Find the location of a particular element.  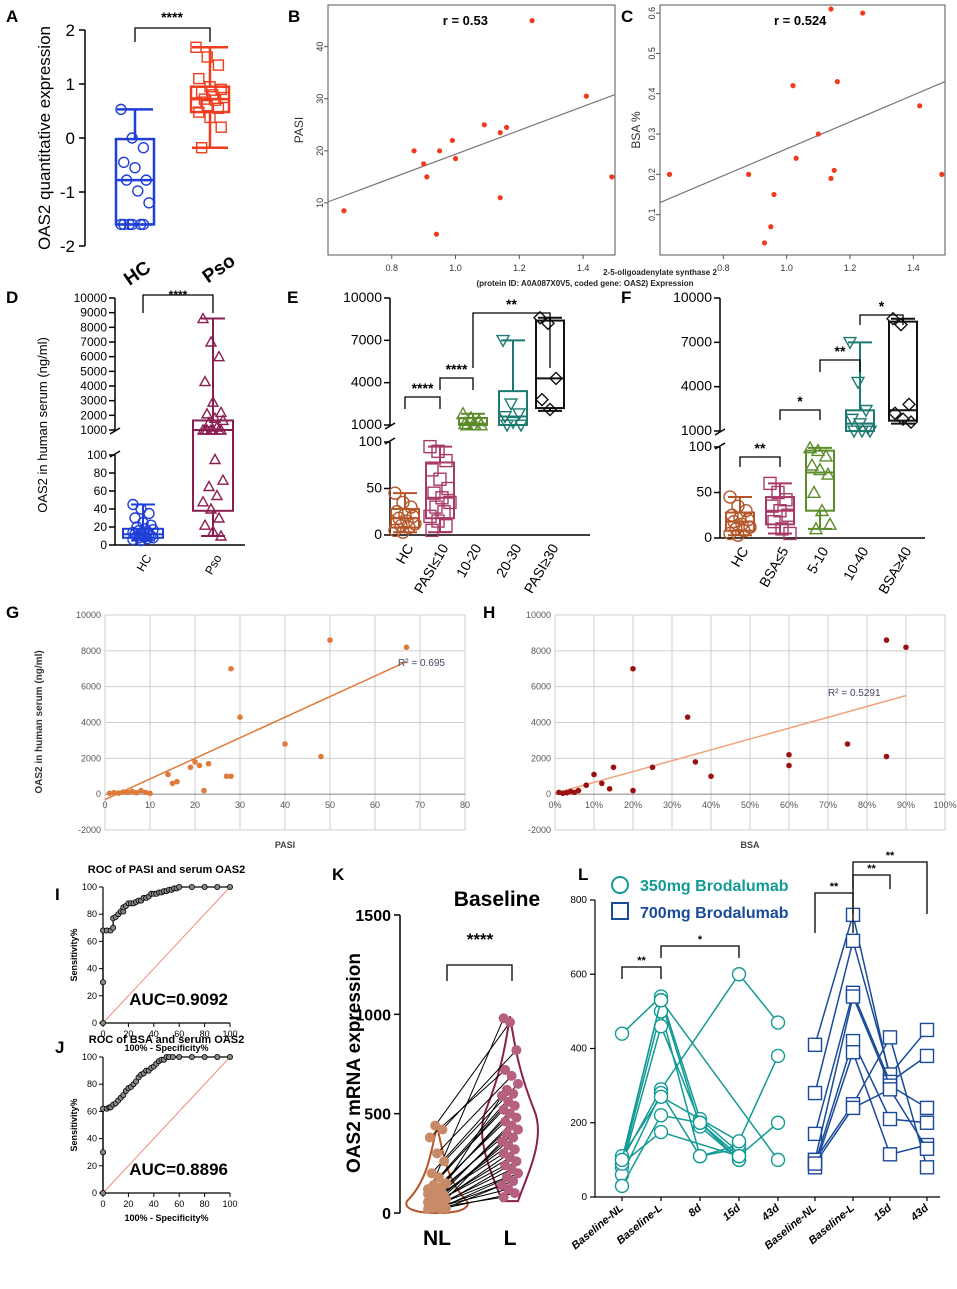

x-tick-label: 1.4 is located at coordinates (913, 268).